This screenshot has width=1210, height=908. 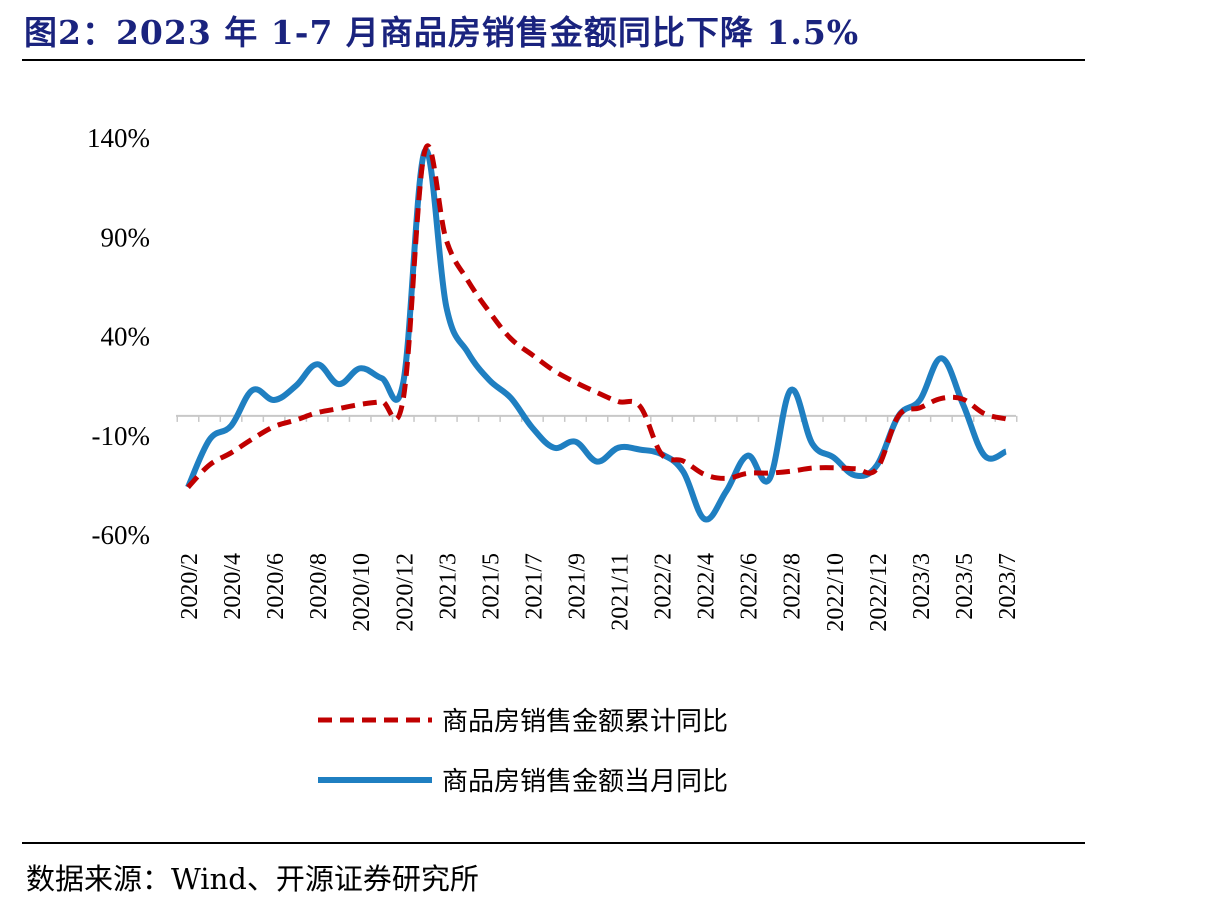 I want to click on y-axis: 140% 90% 40% -10% -60%, so click(x=118, y=336).